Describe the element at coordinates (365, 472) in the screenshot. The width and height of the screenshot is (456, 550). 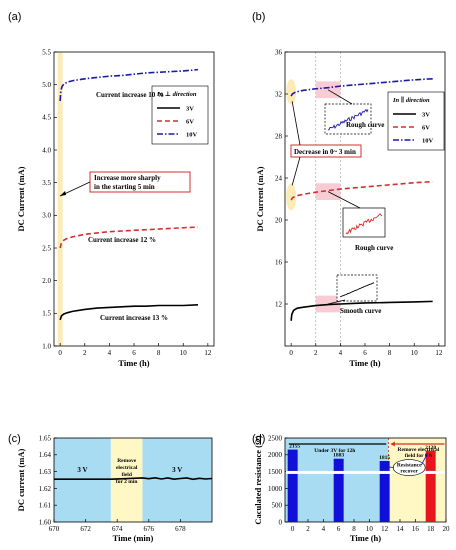
I see `axis-break` at that location.